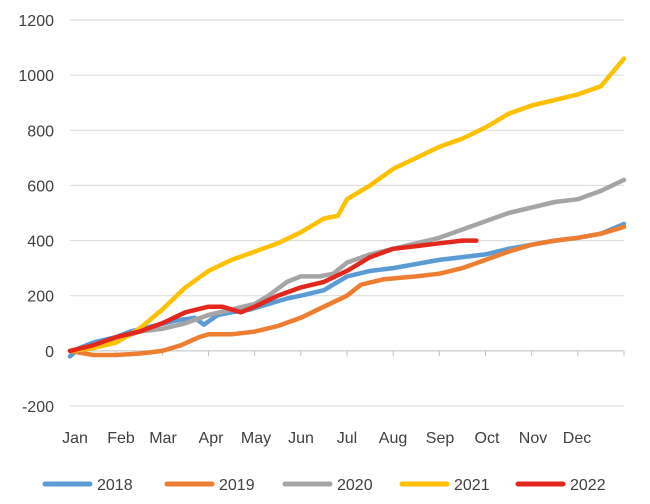 This screenshot has height=504, width=650. What do you see at coordinates (326, 438) in the screenshot?
I see `x-axis-tick-labels: Jan Feb Mar Apr May Jun Jul Aug Sep Oct Nov Dec` at bounding box center [326, 438].